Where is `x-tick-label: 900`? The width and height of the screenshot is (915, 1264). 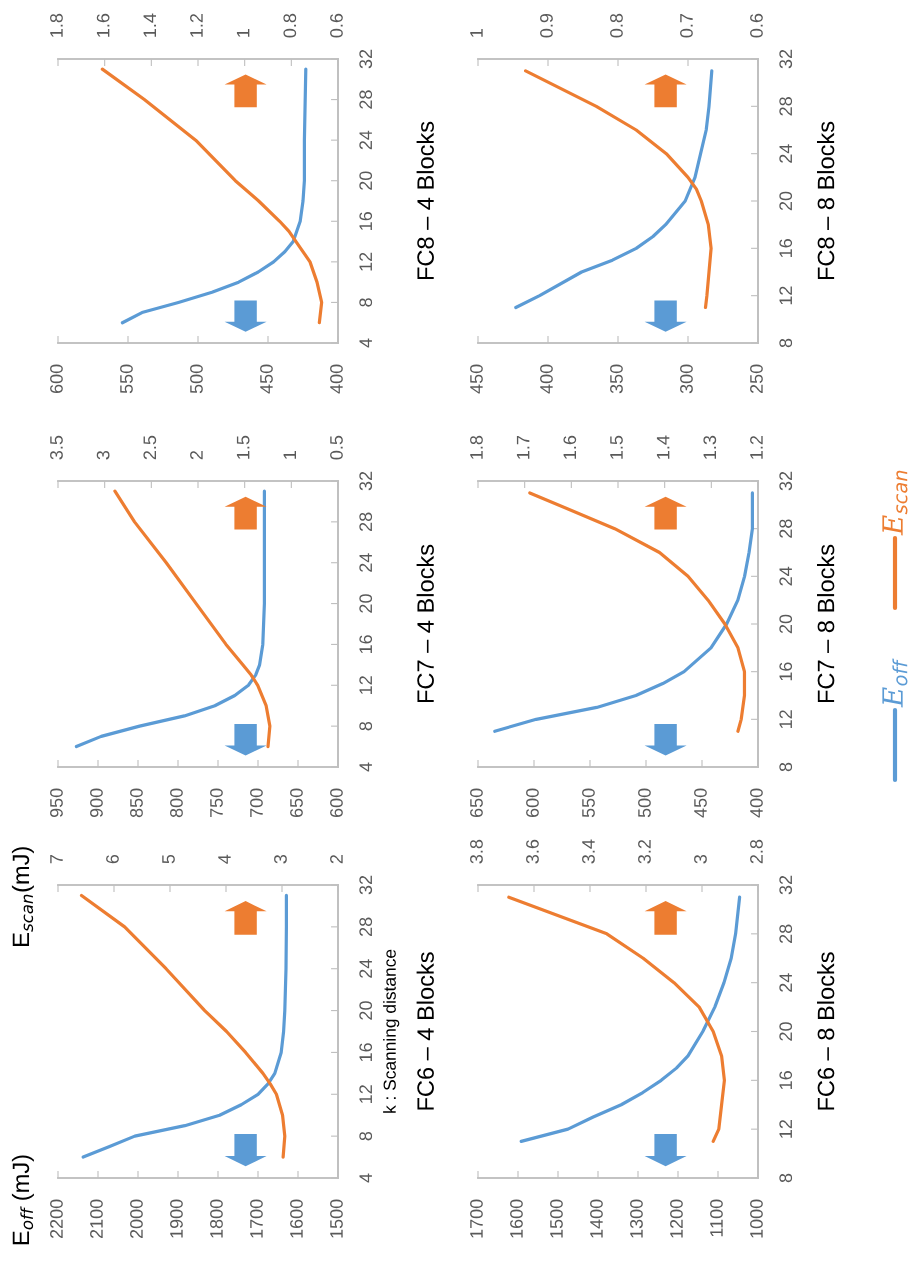 x-tick-label: 900 is located at coordinates (96, 803).